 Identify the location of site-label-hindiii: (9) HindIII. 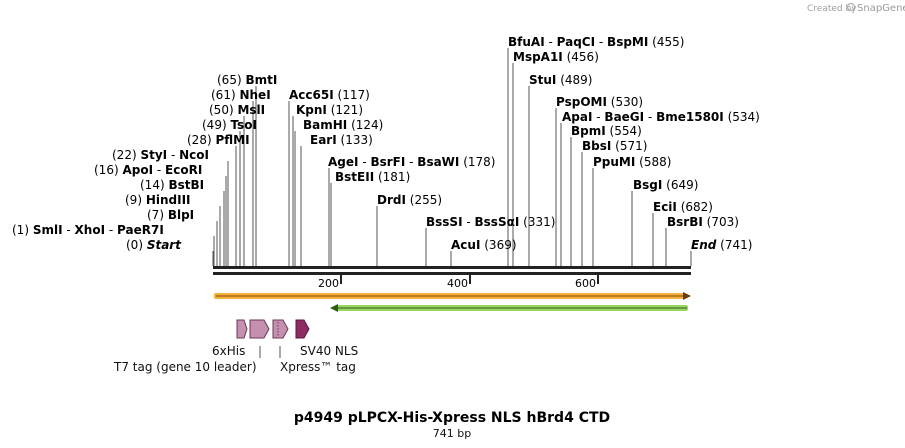
(158, 200).